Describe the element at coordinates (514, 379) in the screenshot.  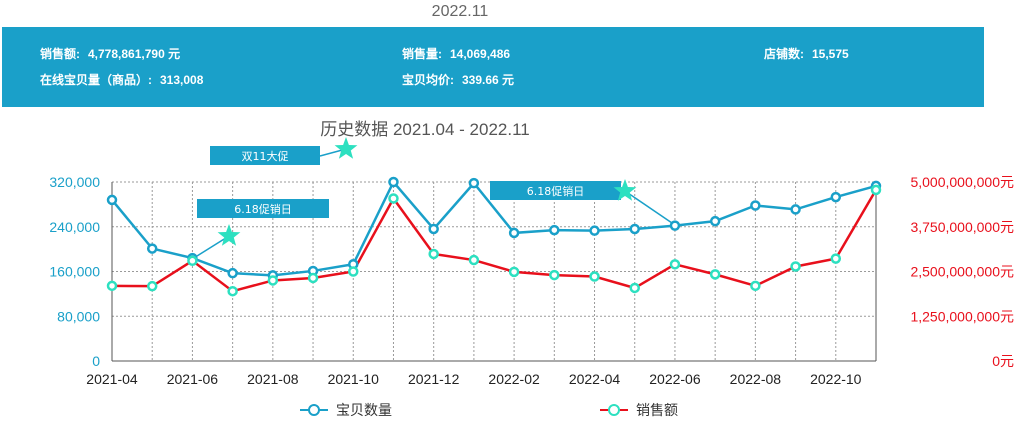
I see `x-tick-label: 2022-02` at that location.